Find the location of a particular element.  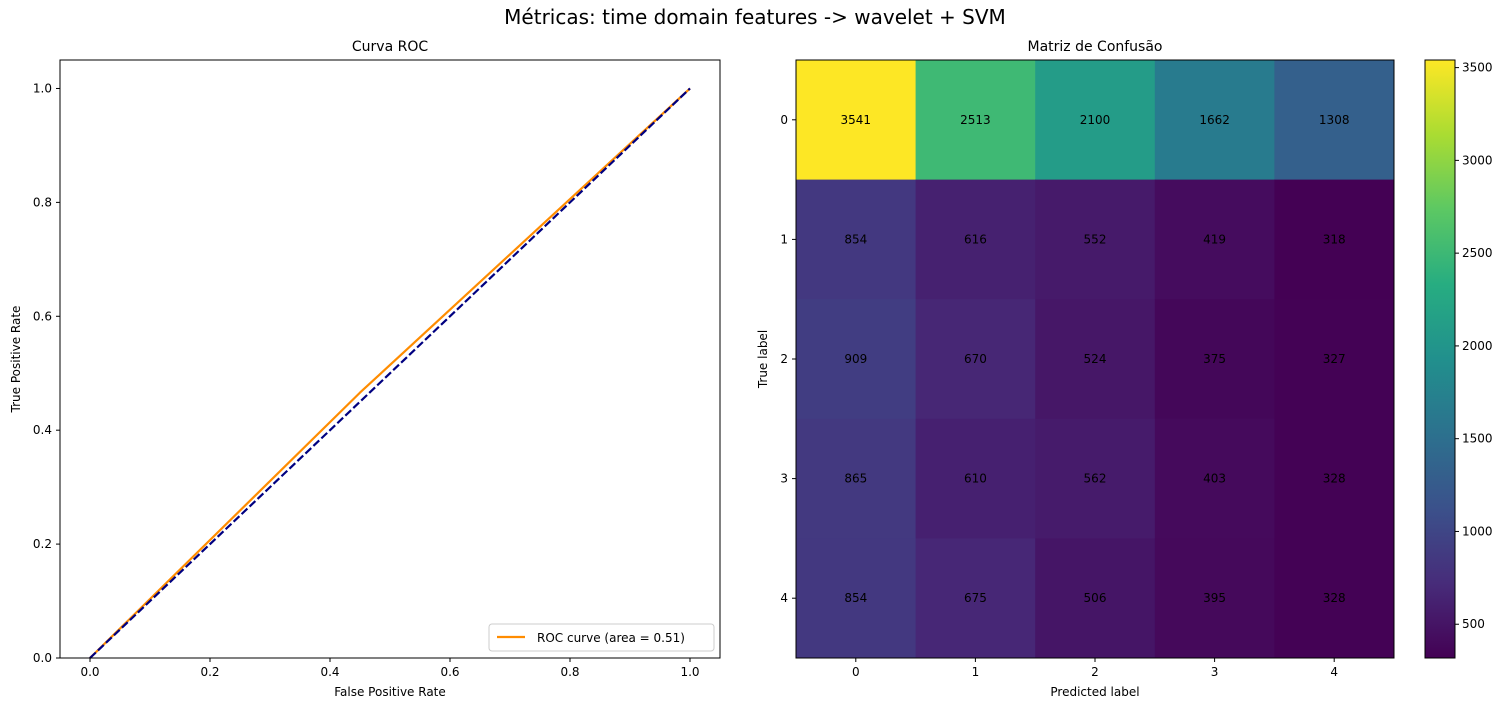

roc-xtick-label: 0.2 is located at coordinates (209, 672).